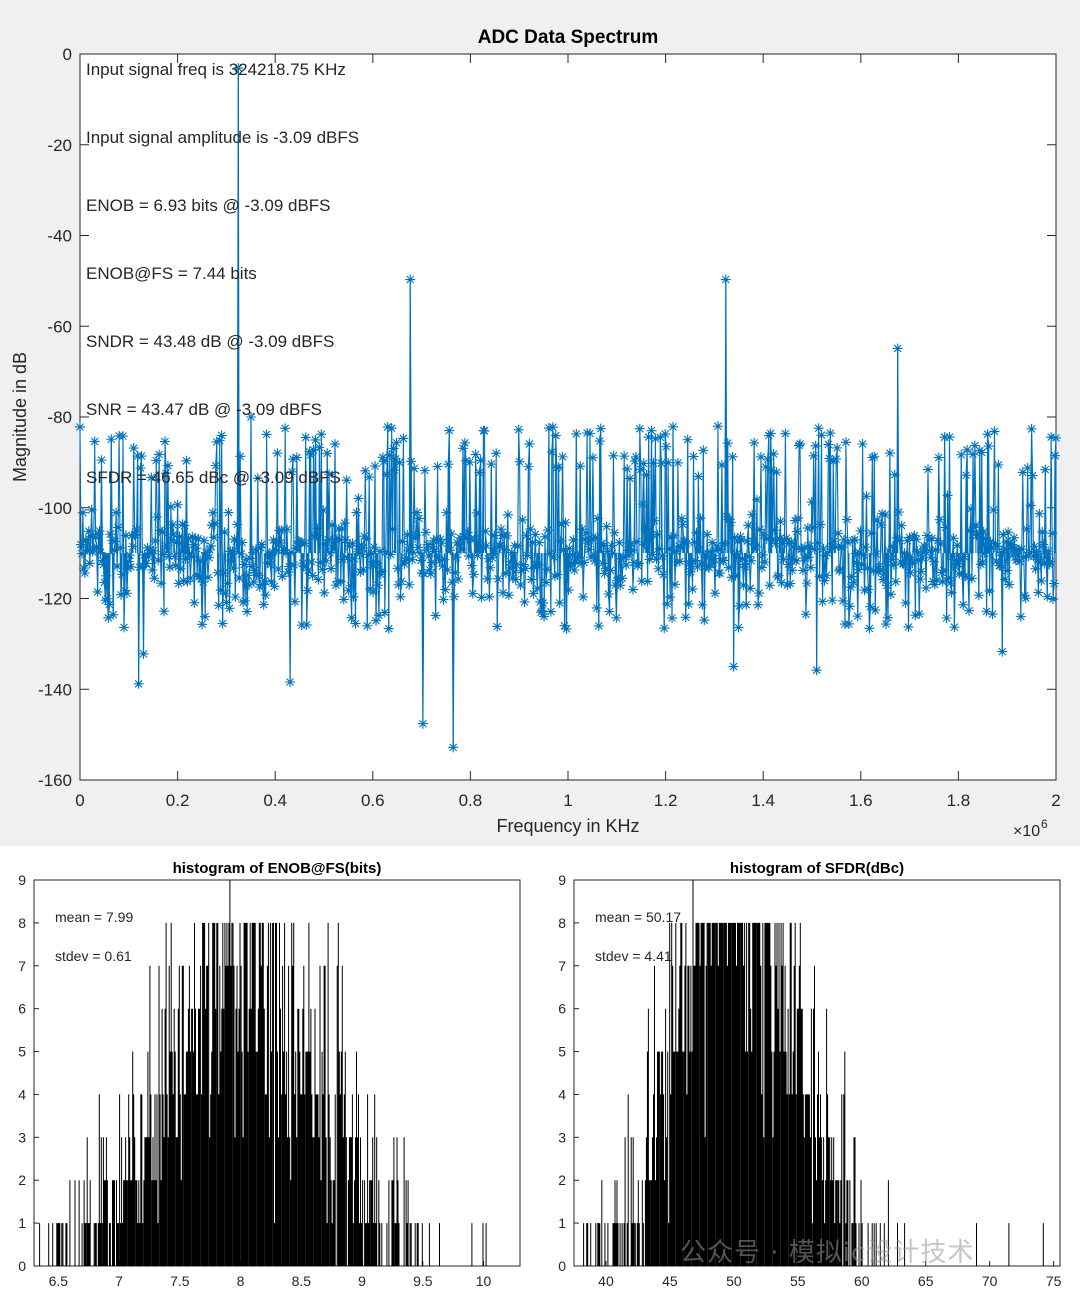 Image resolution: width=1080 pixels, height=1296 pixels. I want to click on hist-xtick-label: 9, so click(362, 1281).